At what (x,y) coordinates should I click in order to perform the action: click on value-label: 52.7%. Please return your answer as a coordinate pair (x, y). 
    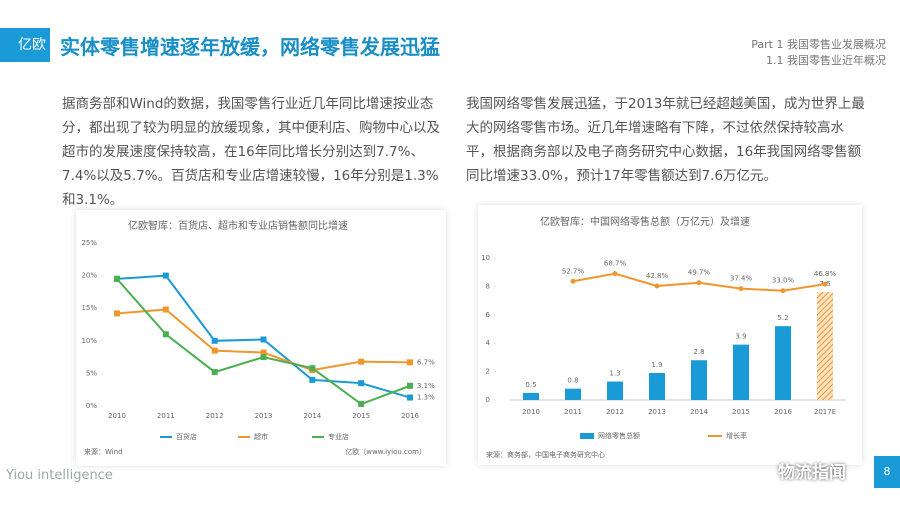
    Looking at the image, I should click on (573, 271).